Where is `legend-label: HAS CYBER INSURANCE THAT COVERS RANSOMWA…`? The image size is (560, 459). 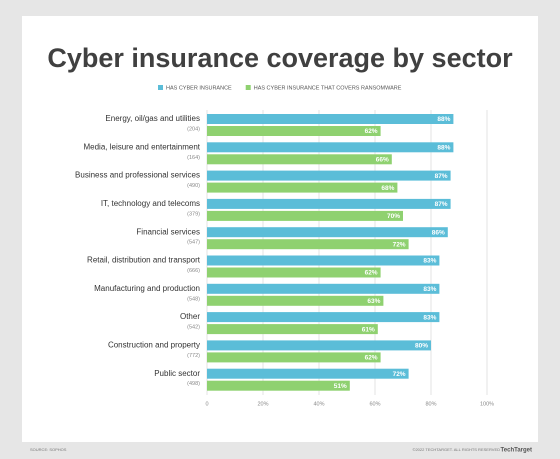
legend-label: HAS CYBER INSURANCE THAT COVERS RANSOMWA… is located at coordinates (328, 88).